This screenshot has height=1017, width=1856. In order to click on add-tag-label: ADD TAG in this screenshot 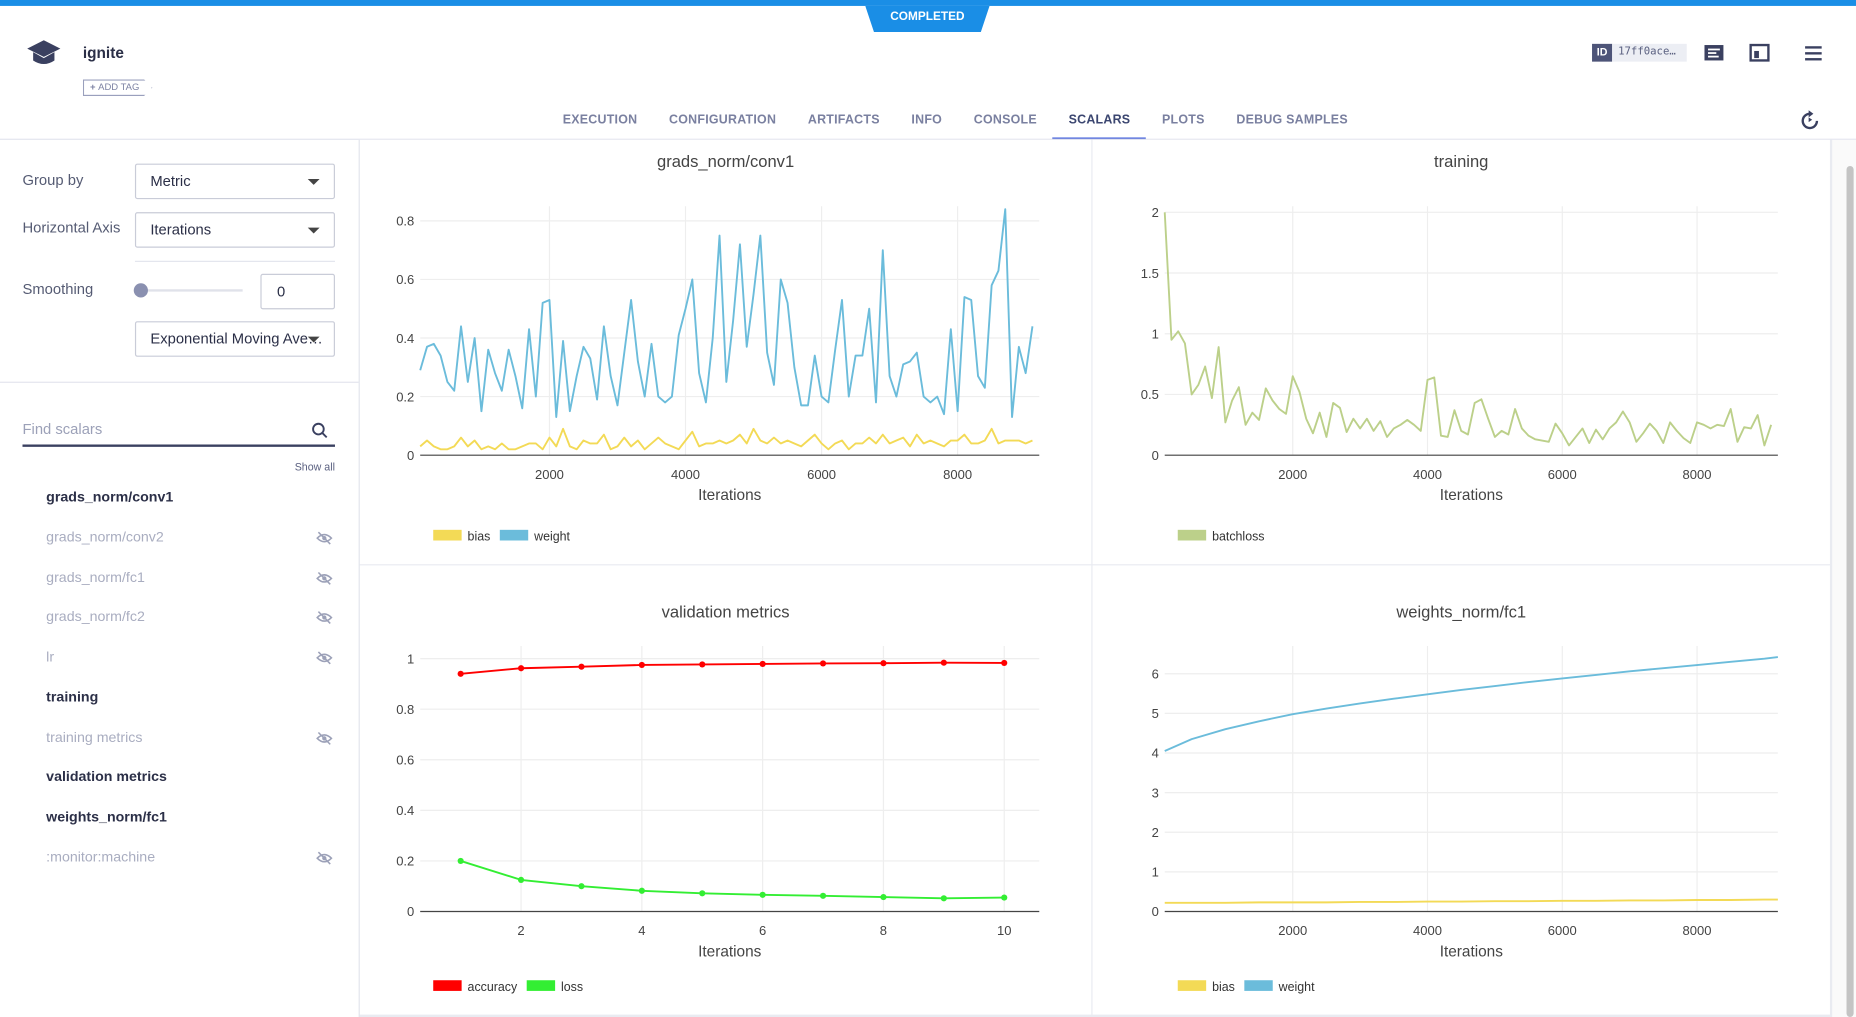, I will do `click(119, 87)`.